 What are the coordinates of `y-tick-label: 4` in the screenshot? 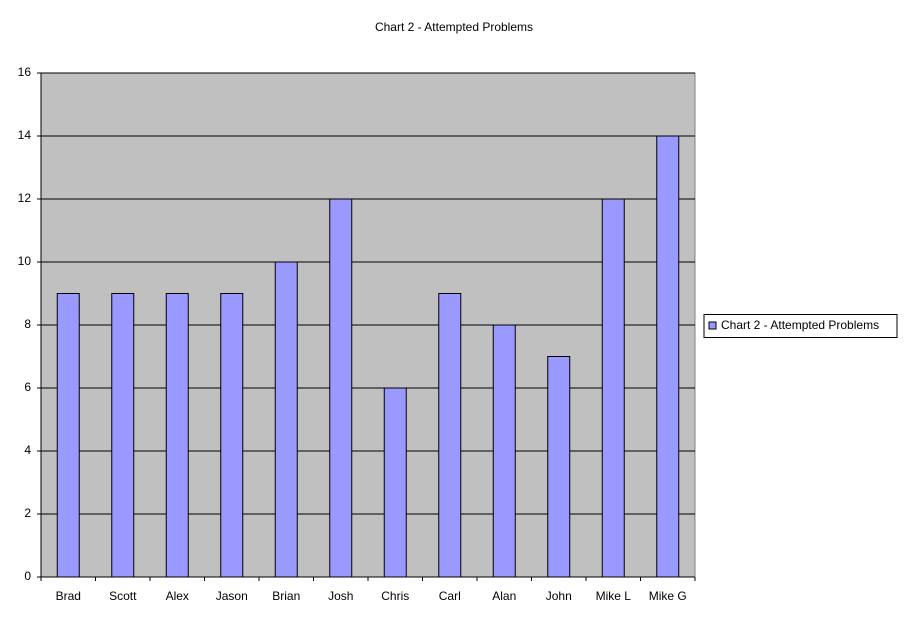 It's located at (27, 450).